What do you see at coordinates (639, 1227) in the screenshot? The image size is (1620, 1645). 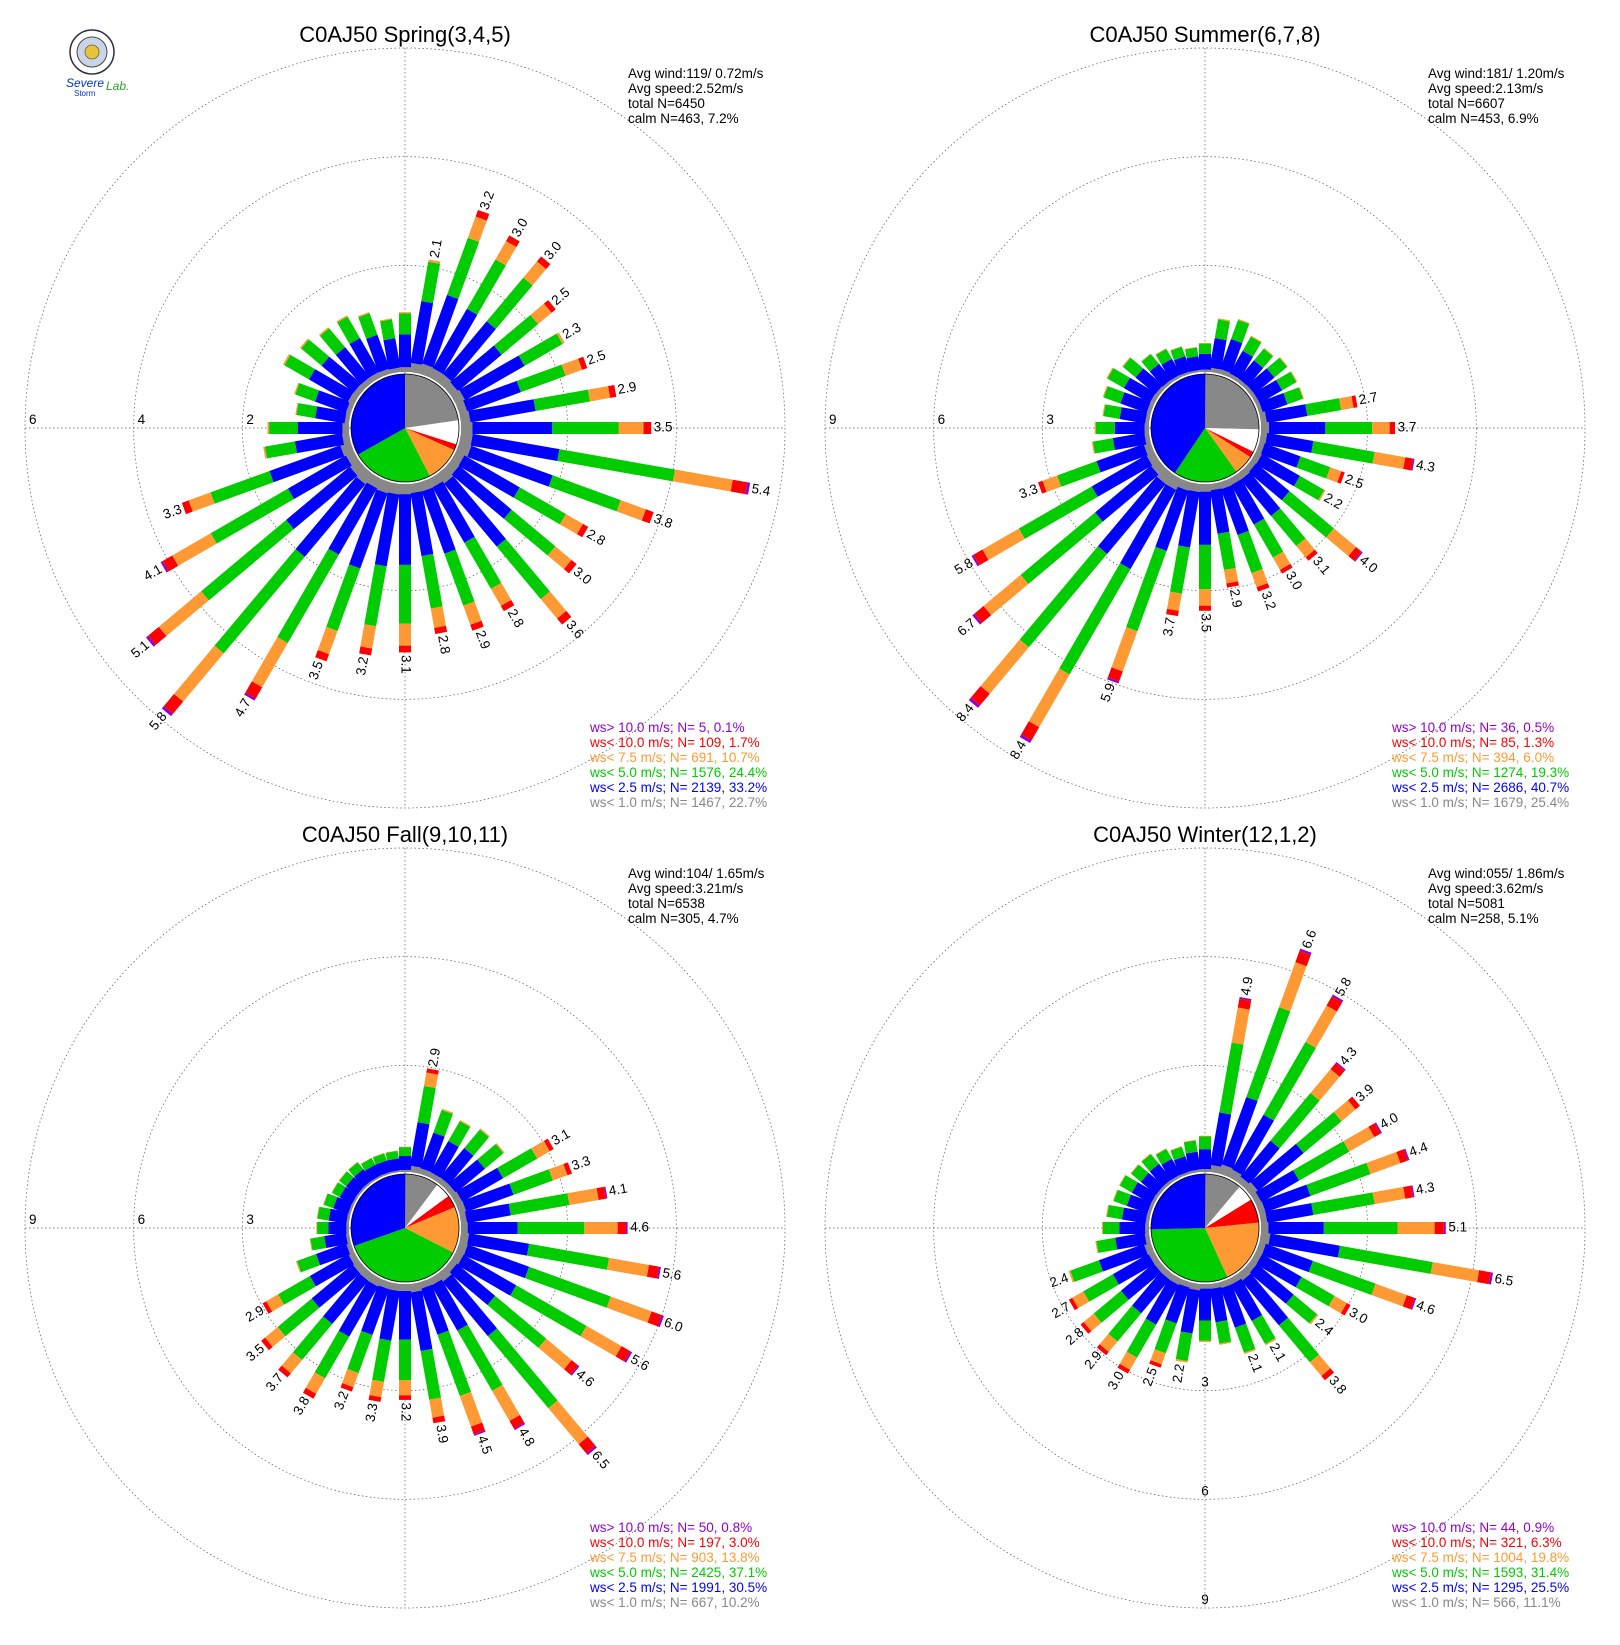 I see `bar-value-label: 4.6` at bounding box center [639, 1227].